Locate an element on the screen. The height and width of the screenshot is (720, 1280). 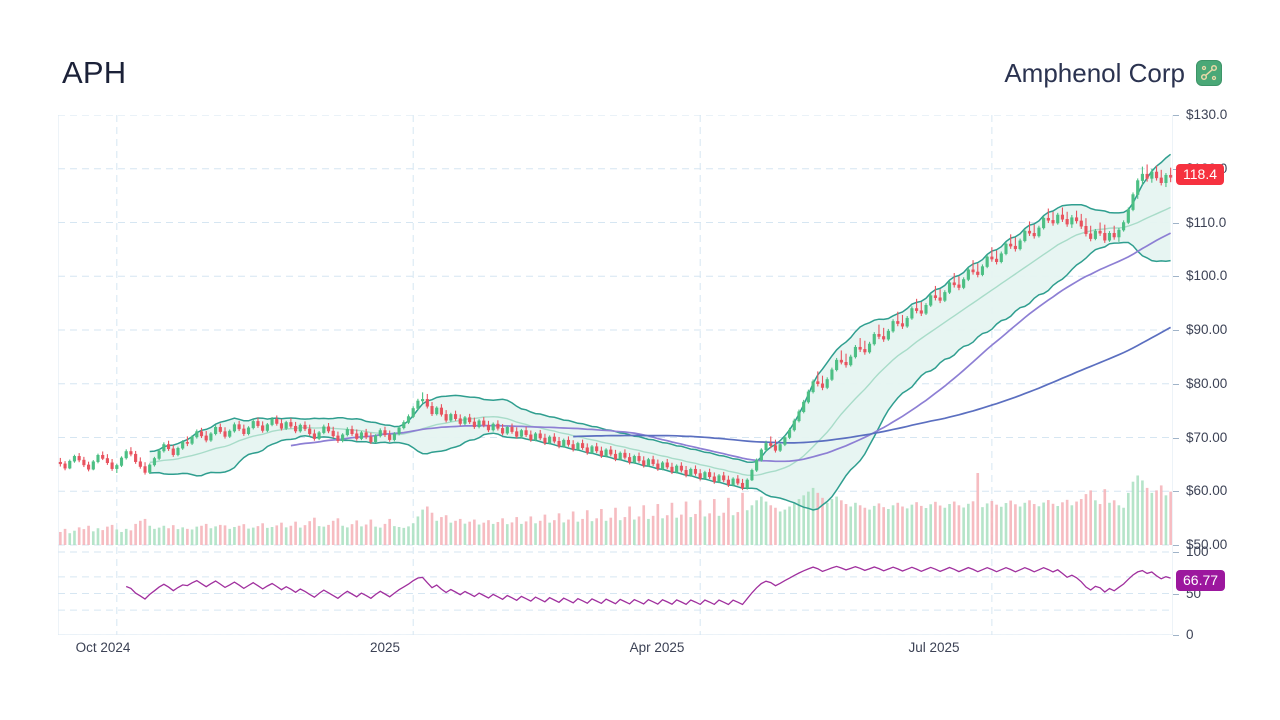
price-axis-label: $100.0 is located at coordinates (1207, 276).